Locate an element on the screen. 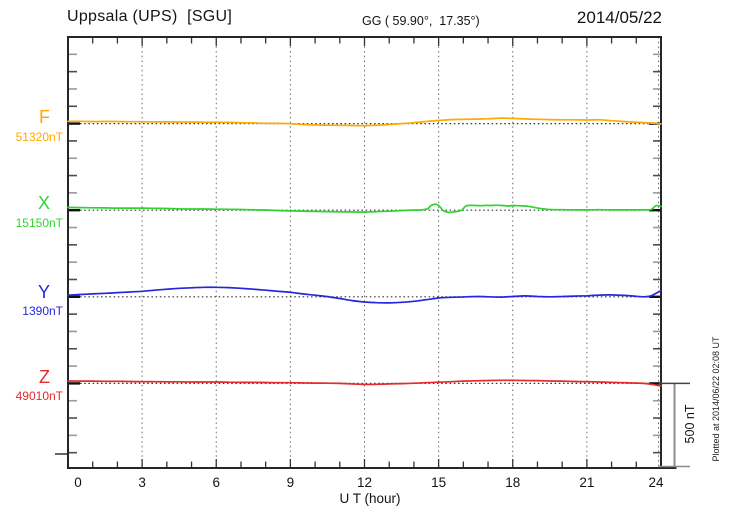  trace-baseline-value-X: 15150nT is located at coordinates (39, 223).